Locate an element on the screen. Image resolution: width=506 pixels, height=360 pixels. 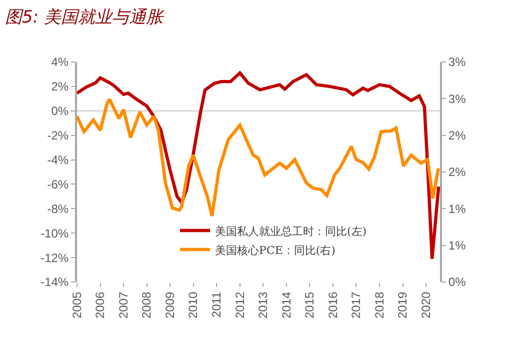
legend-label: 美国核心PCE：同比(右) is located at coordinates (275, 250).